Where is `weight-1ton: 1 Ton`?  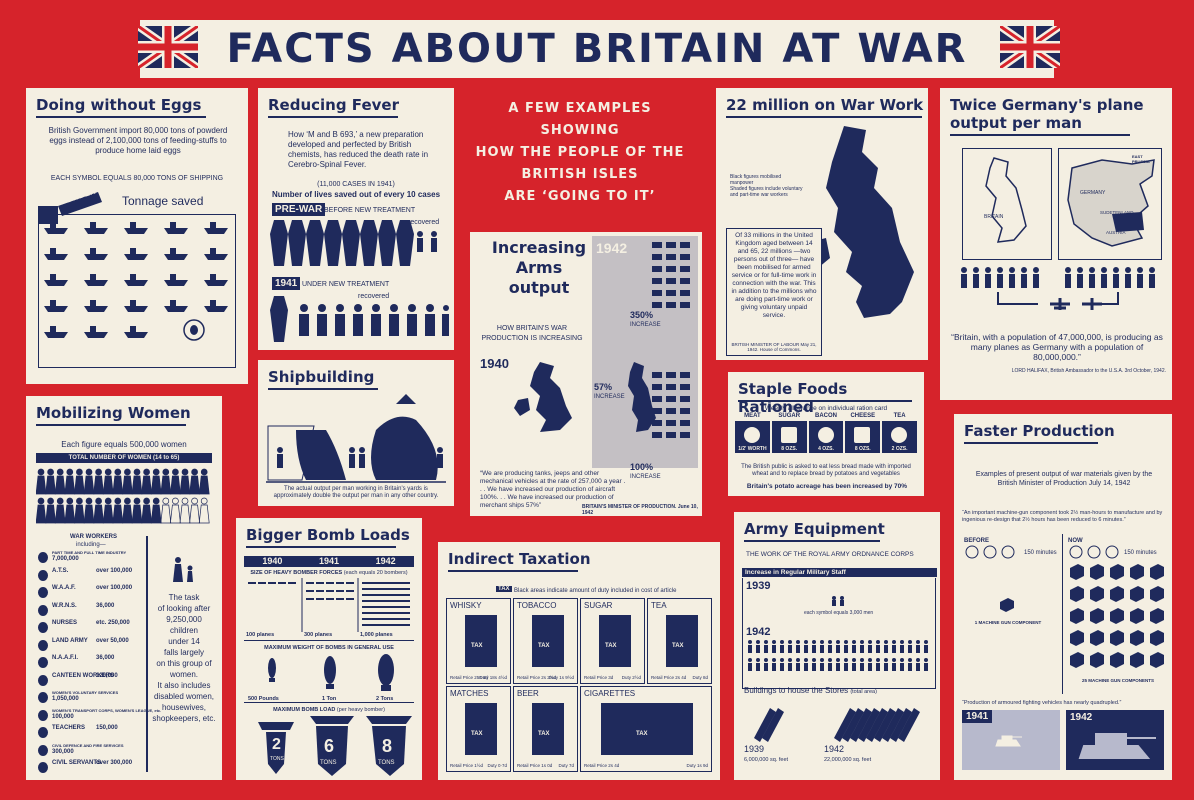 weight-1ton: 1 Ton is located at coordinates (329, 699).